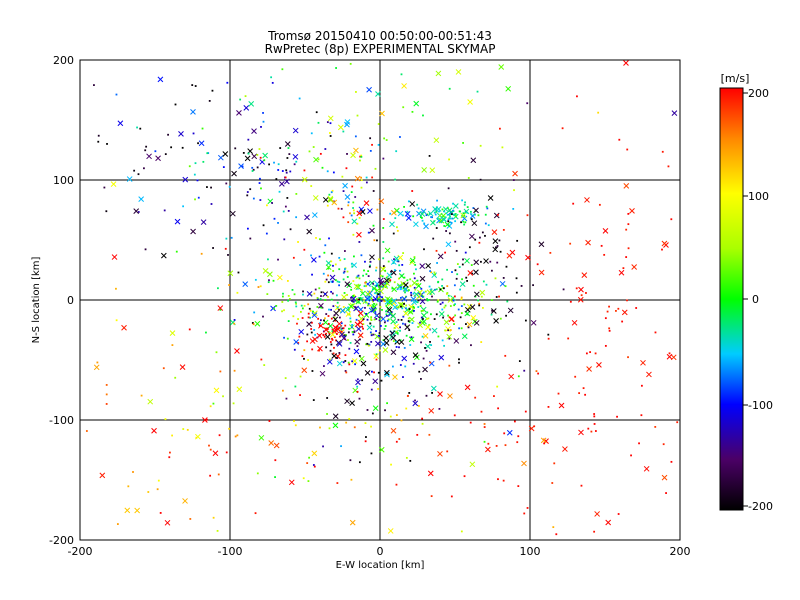 The image size is (800, 600). What do you see at coordinates (760, 405) in the screenshot?
I see `colorbar-tick-label: -100` at bounding box center [760, 405].